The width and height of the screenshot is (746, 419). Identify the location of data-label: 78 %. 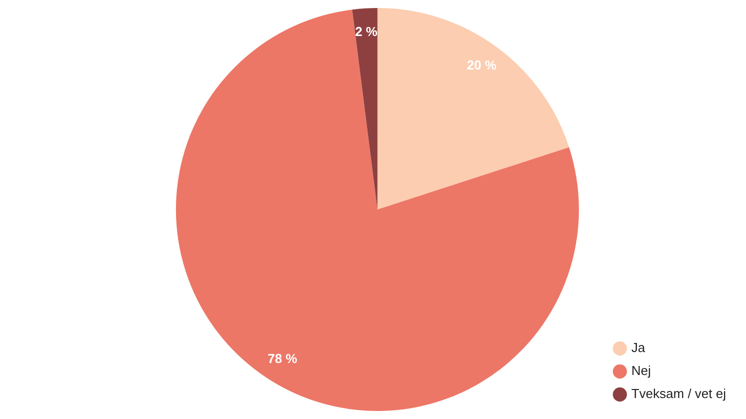
(283, 358).